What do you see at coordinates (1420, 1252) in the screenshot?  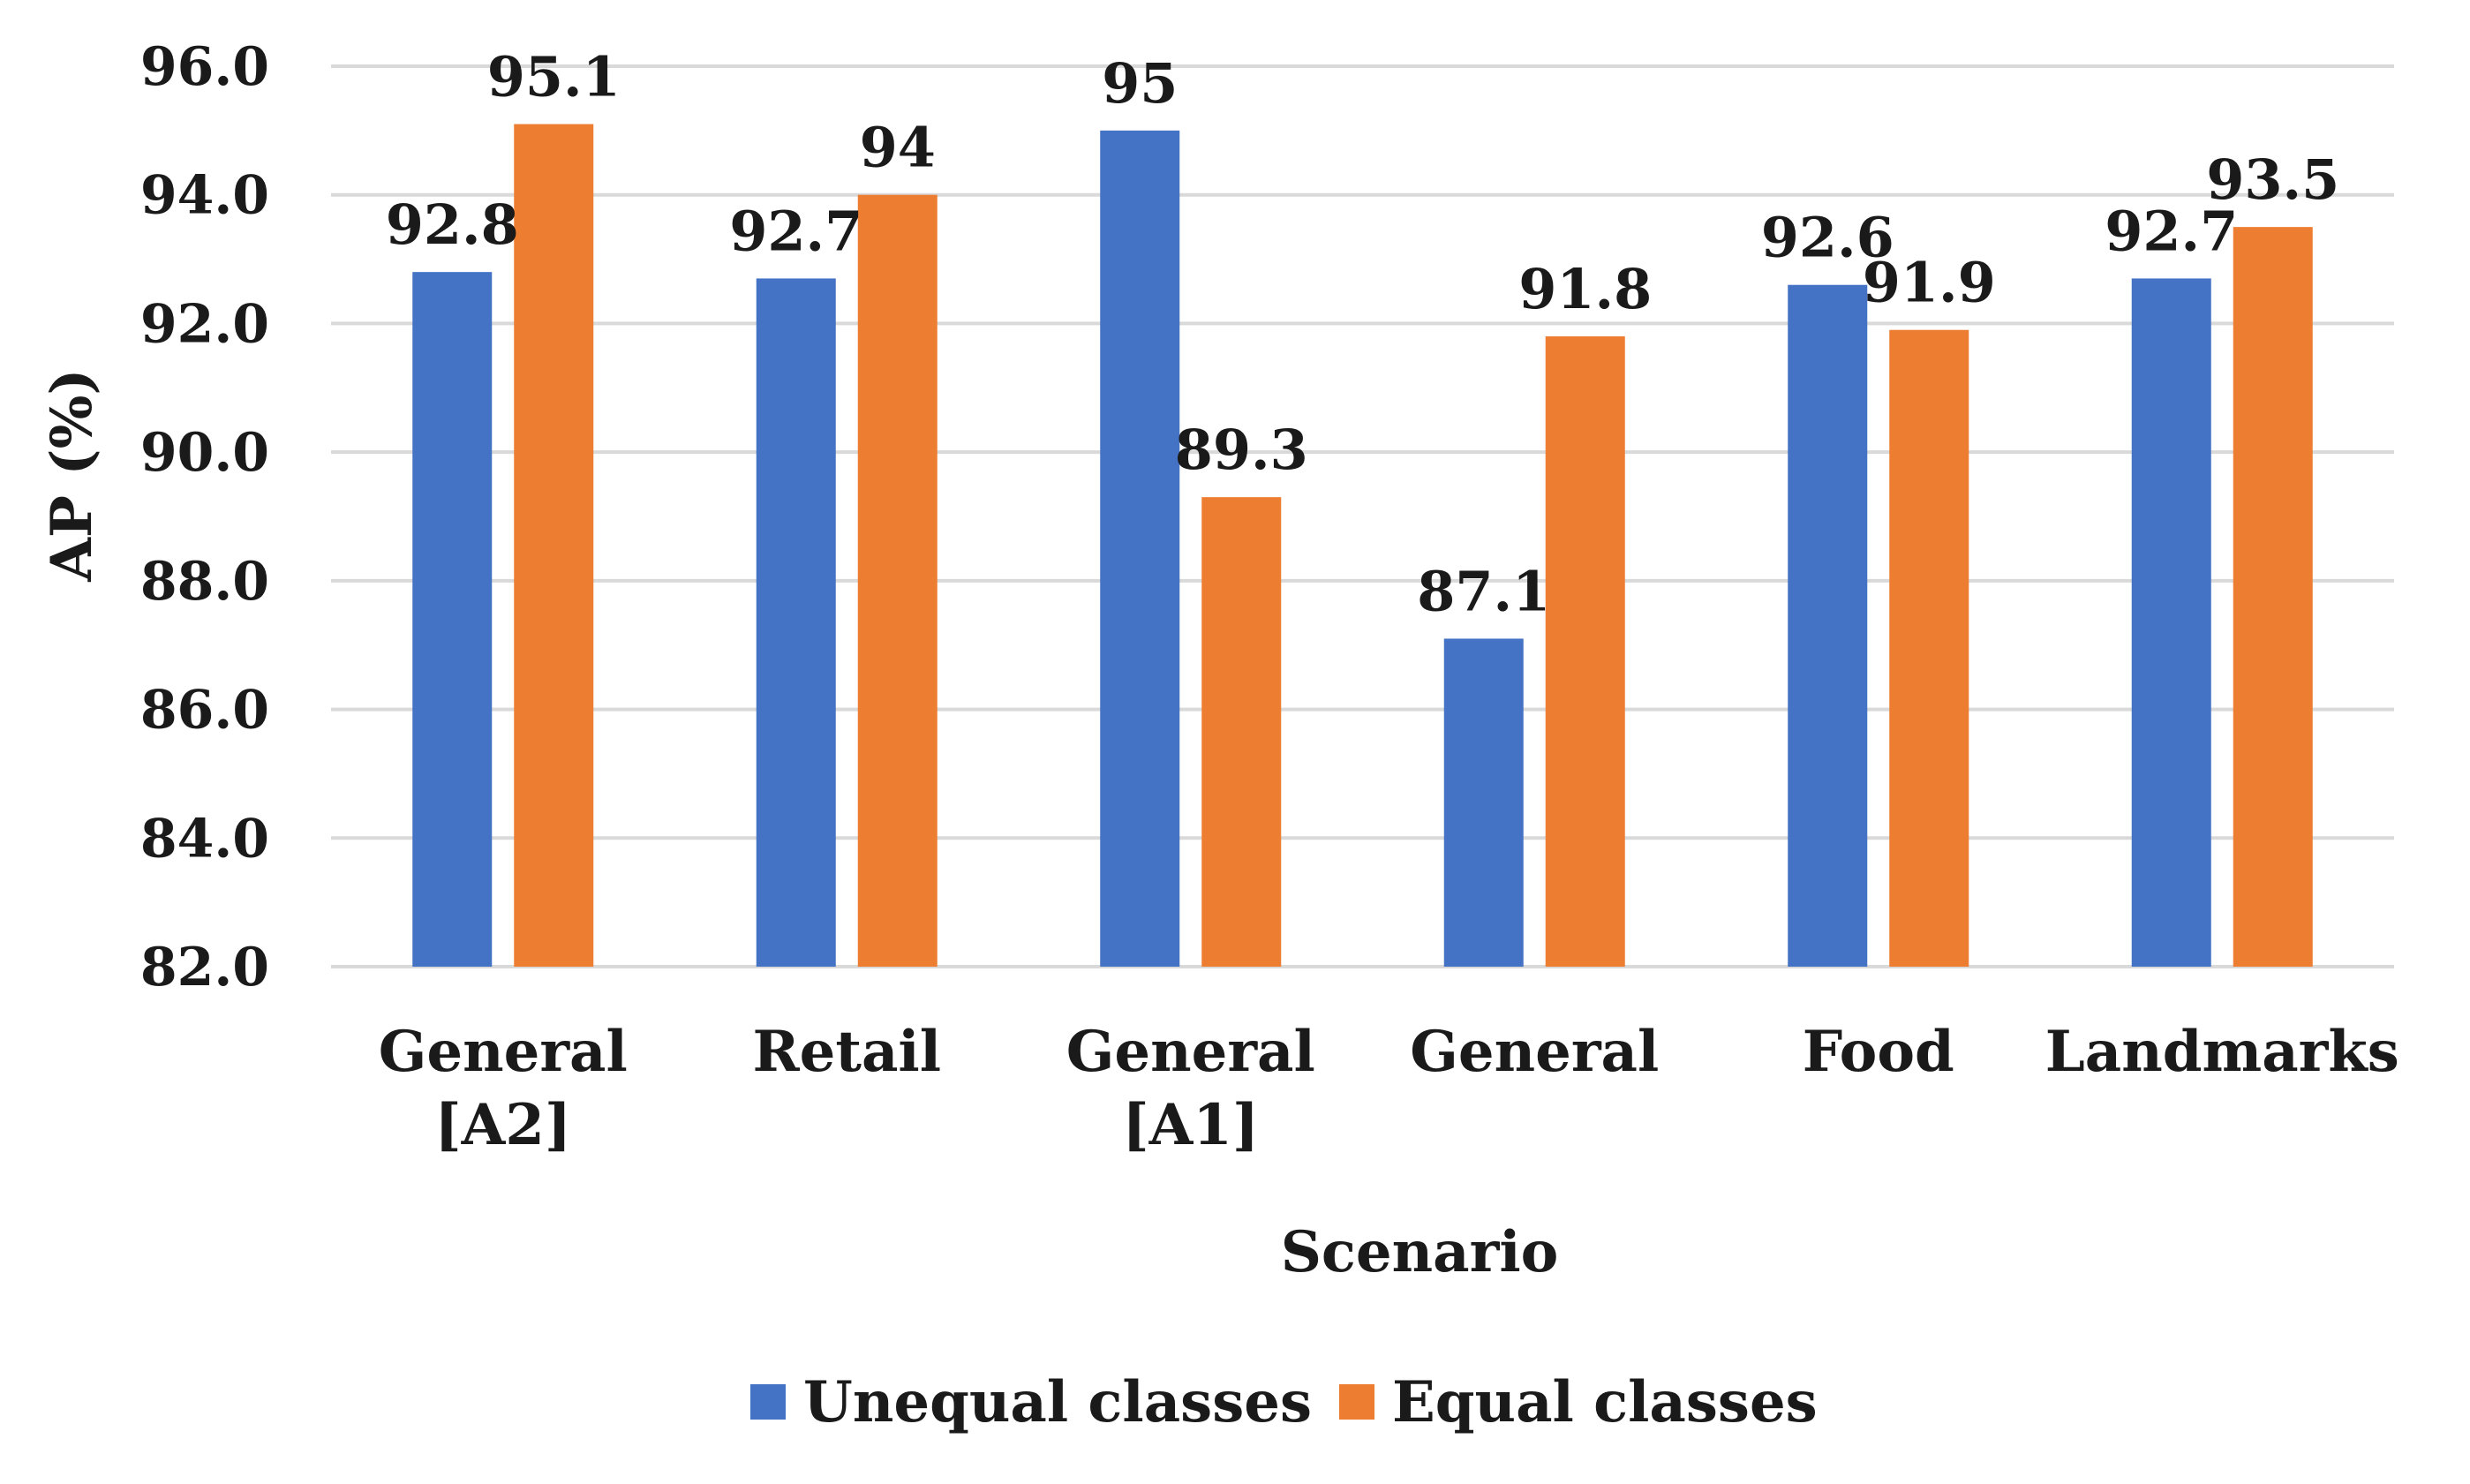 I see `x-axis-title: Scenario` at bounding box center [1420, 1252].